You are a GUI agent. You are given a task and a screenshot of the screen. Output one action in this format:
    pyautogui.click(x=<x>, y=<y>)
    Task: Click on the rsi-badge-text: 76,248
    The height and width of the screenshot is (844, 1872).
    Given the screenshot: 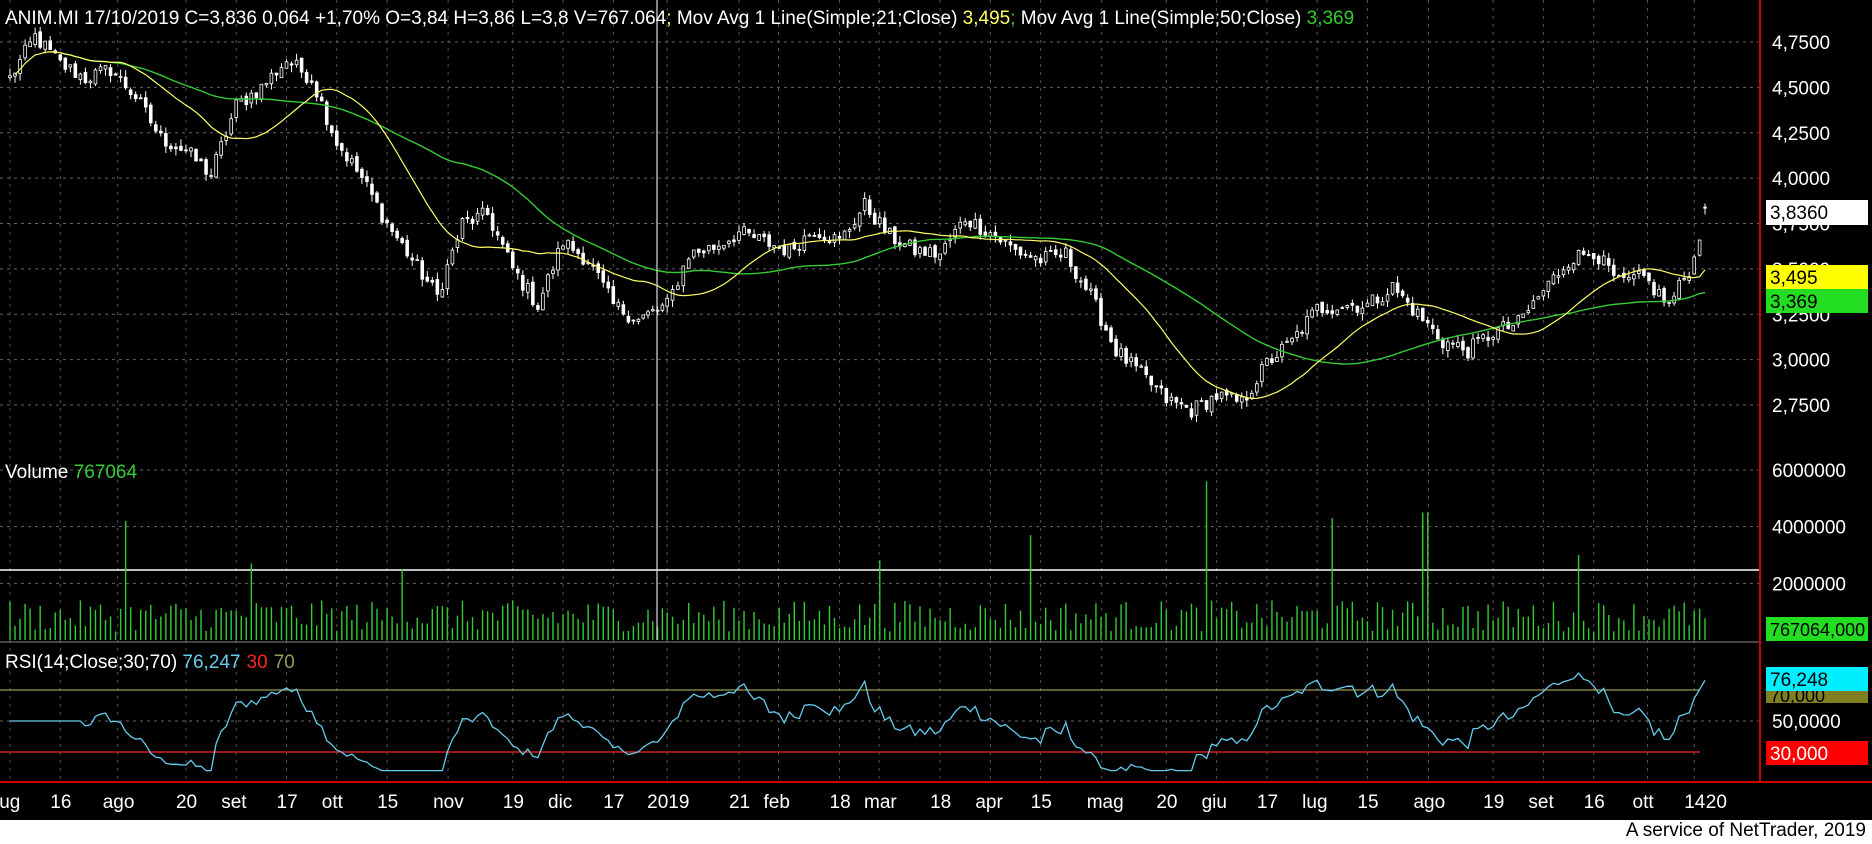 What is the action you would take?
    pyautogui.click(x=1799, y=680)
    